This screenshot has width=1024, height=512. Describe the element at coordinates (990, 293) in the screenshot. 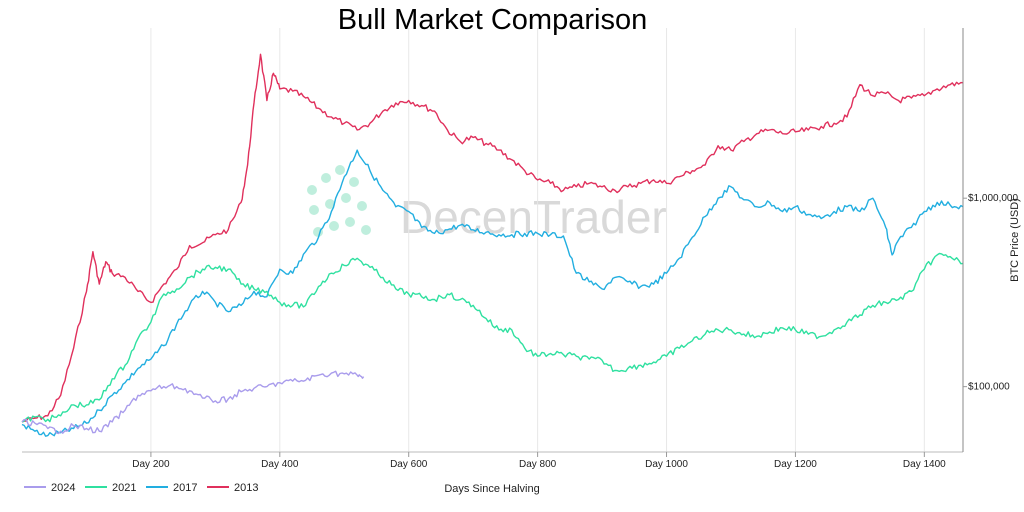

I see `y-axis-ticks: $100,000 $1,000,000` at that location.